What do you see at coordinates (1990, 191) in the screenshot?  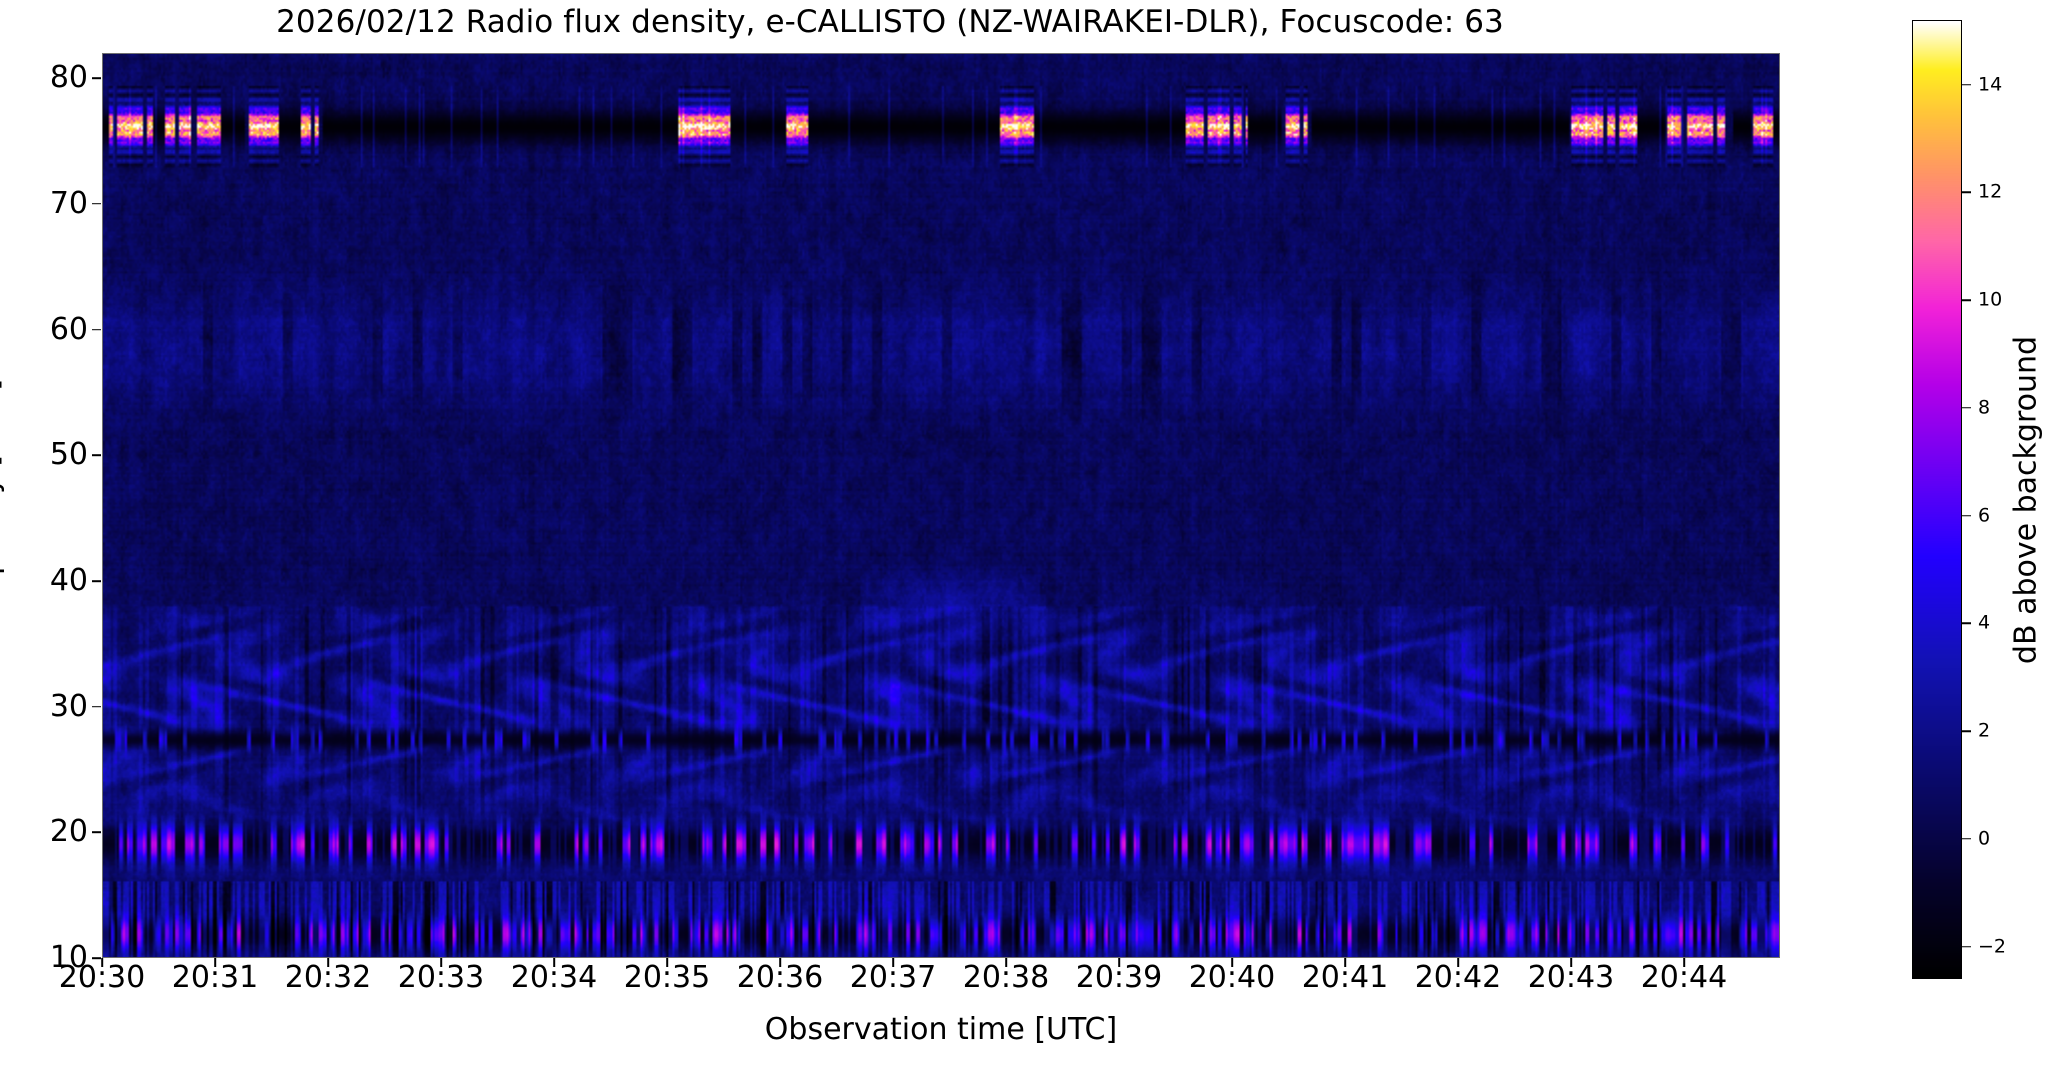 I see `colorbar-tick-label: 12` at bounding box center [1990, 191].